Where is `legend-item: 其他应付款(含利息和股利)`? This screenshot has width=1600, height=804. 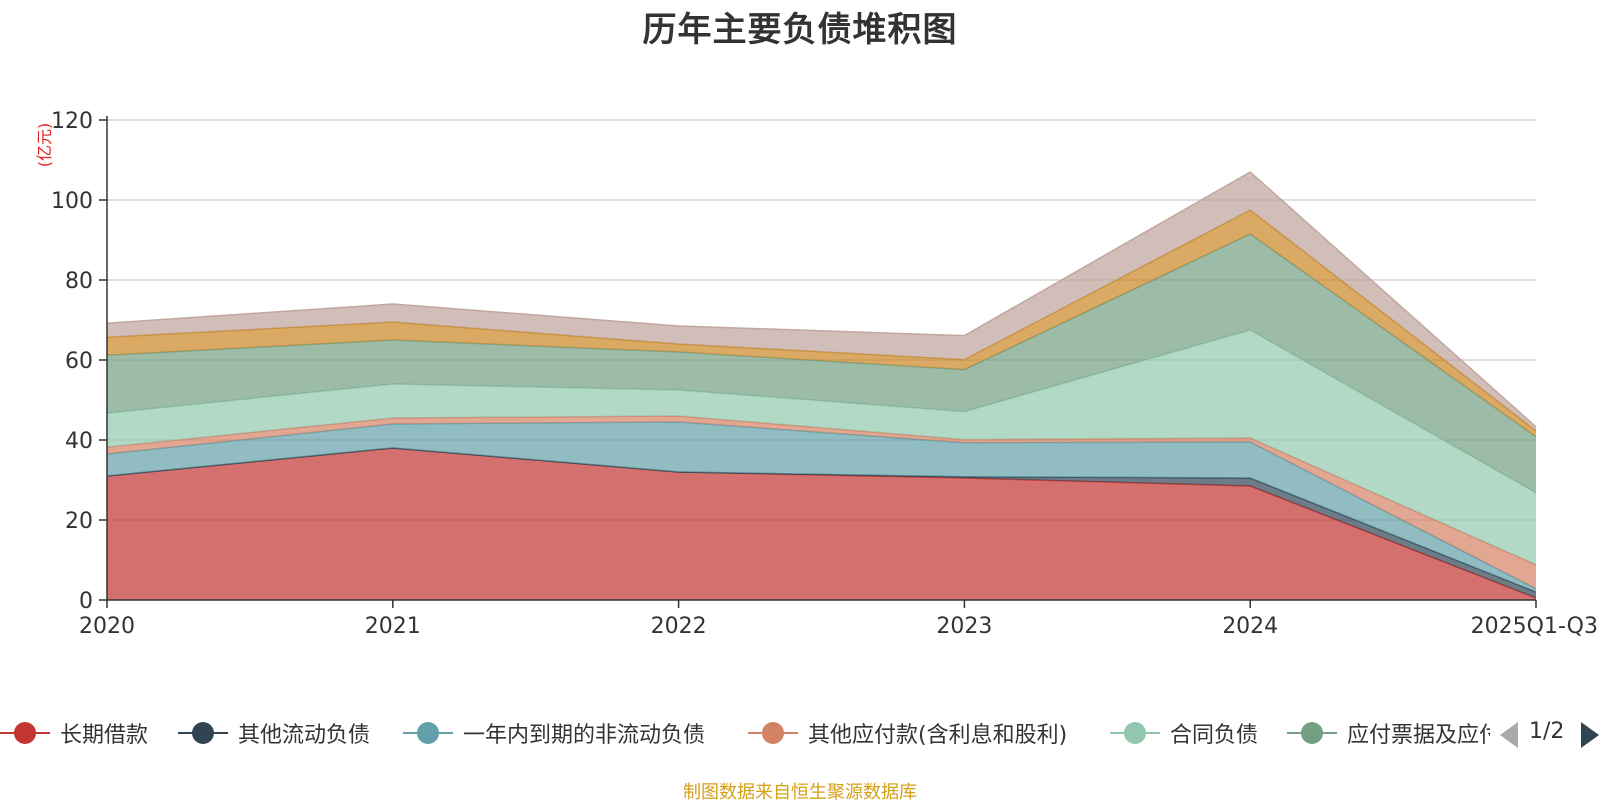
legend-item: 其他应付款(含利息和股利) is located at coordinates (907, 733).